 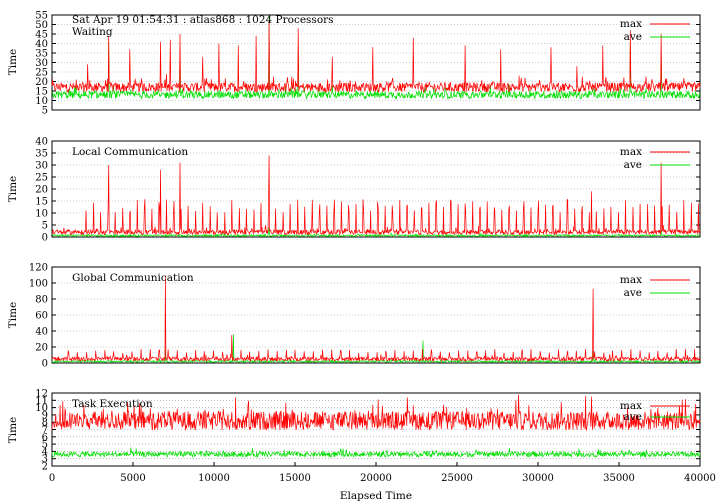 What do you see at coordinates (45, 430) in the screenshot?
I see `y-tick-label: 7` at bounding box center [45, 430].